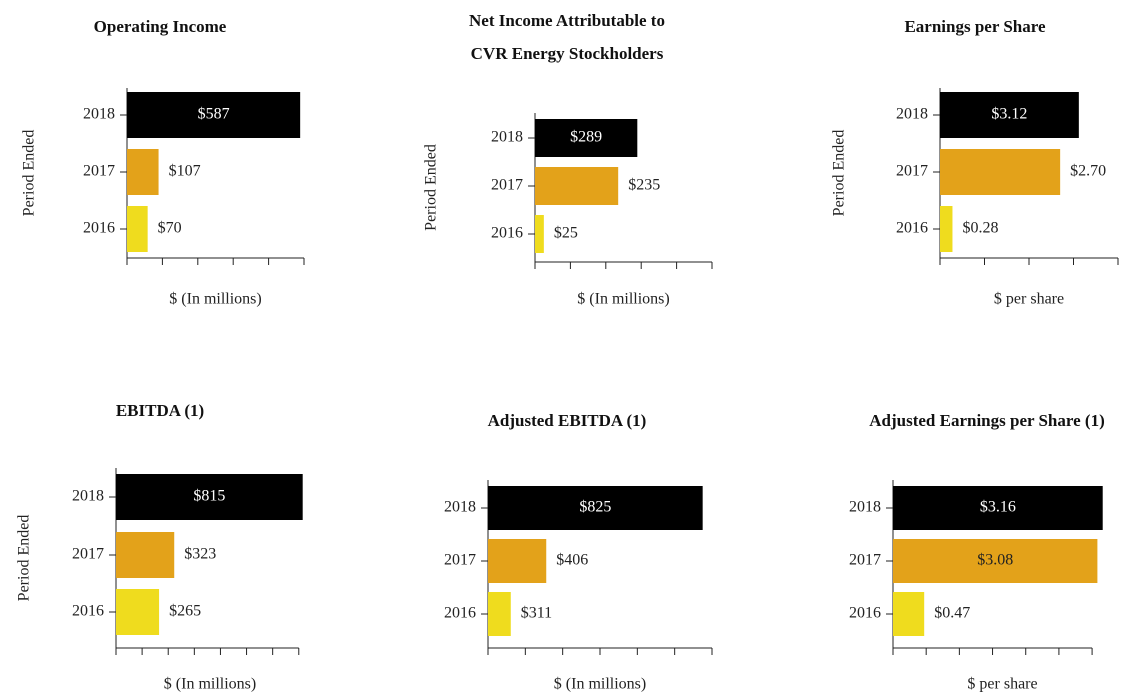 This screenshot has height=694, width=1144. I want to click on data-label: $289, so click(586, 137).